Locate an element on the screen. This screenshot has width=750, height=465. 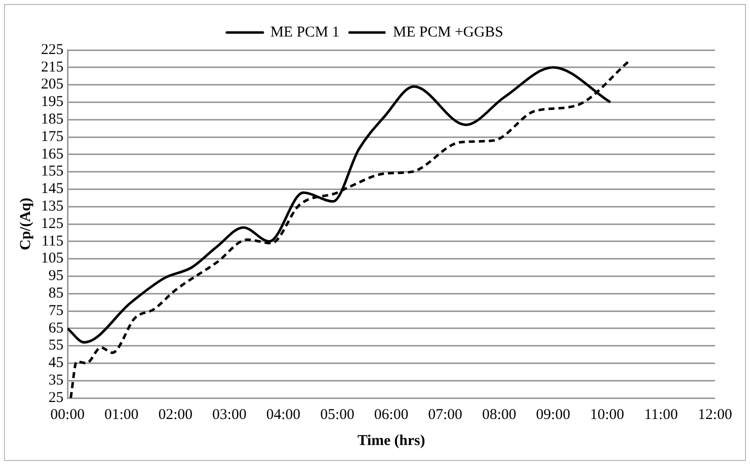
y-tick-label: 205 is located at coordinates (52, 84).